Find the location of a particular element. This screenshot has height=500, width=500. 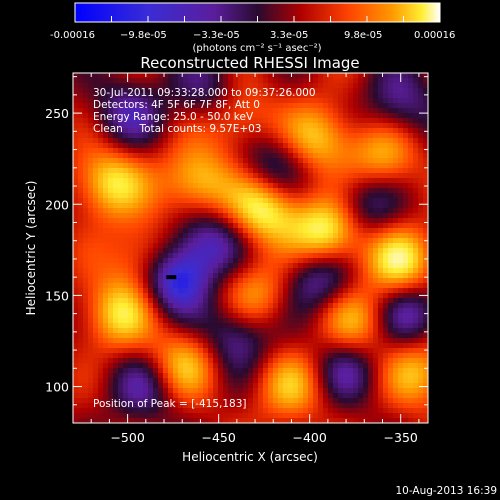

info-time-range: 30-Jul-2011 09:33:28.000 to 09:37:26.000 is located at coordinates (204, 93).